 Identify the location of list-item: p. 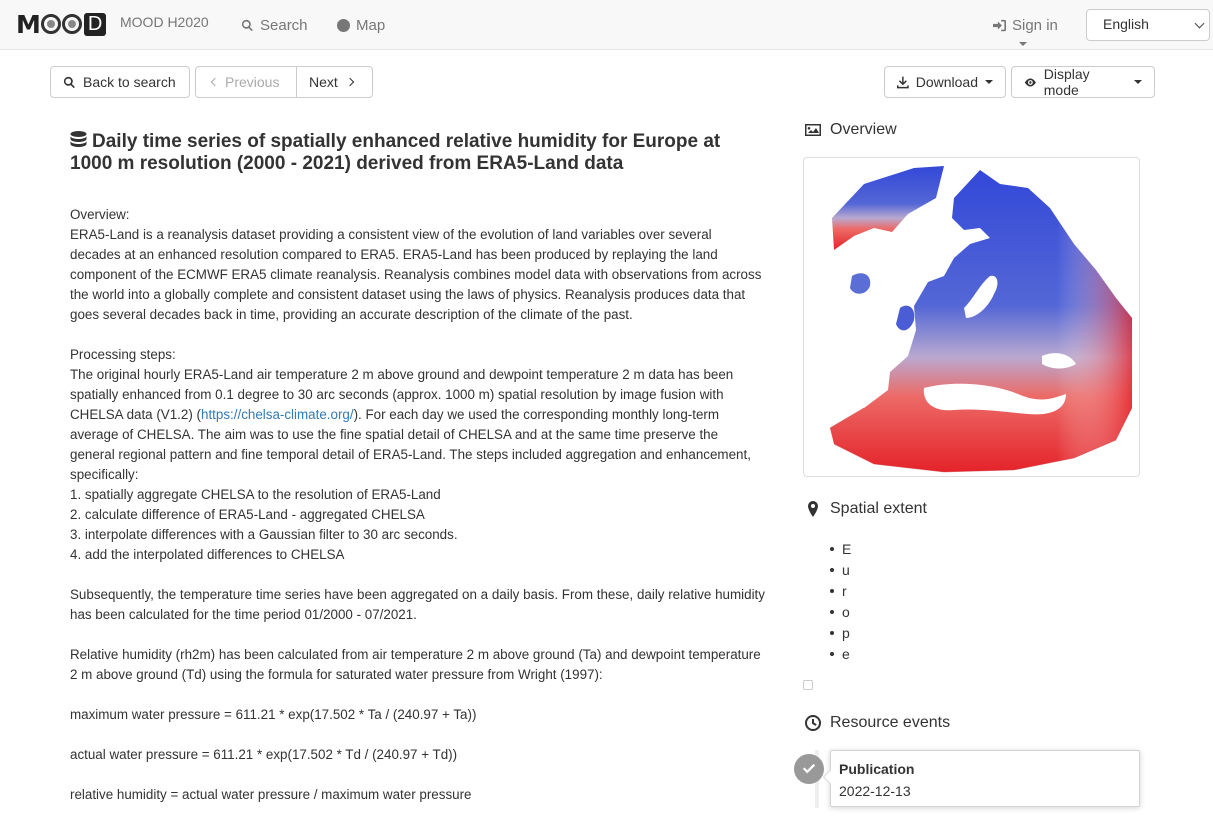
(840, 632).